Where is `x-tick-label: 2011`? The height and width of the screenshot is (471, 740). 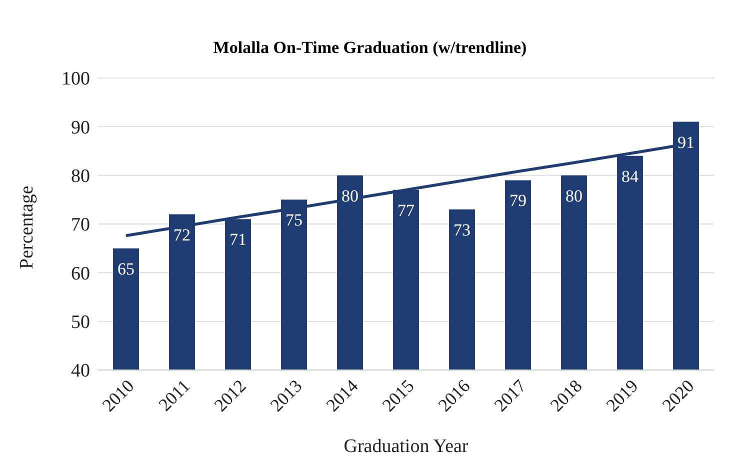
x-tick-label: 2011 is located at coordinates (174, 395).